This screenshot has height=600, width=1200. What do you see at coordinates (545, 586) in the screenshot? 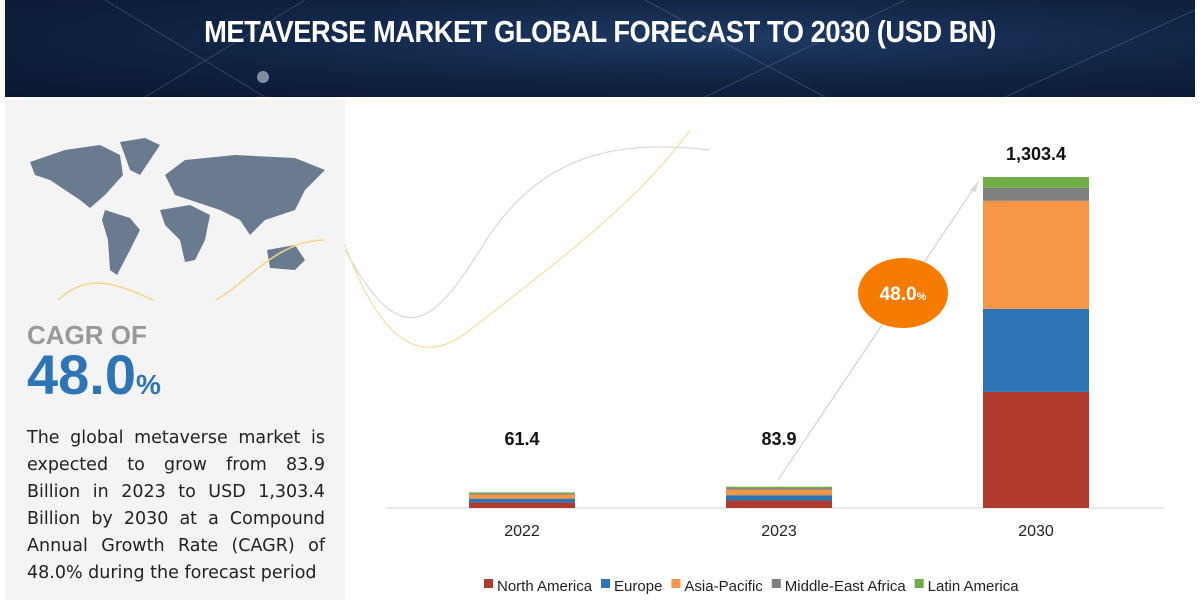
I see `legend-label: North America` at bounding box center [545, 586].